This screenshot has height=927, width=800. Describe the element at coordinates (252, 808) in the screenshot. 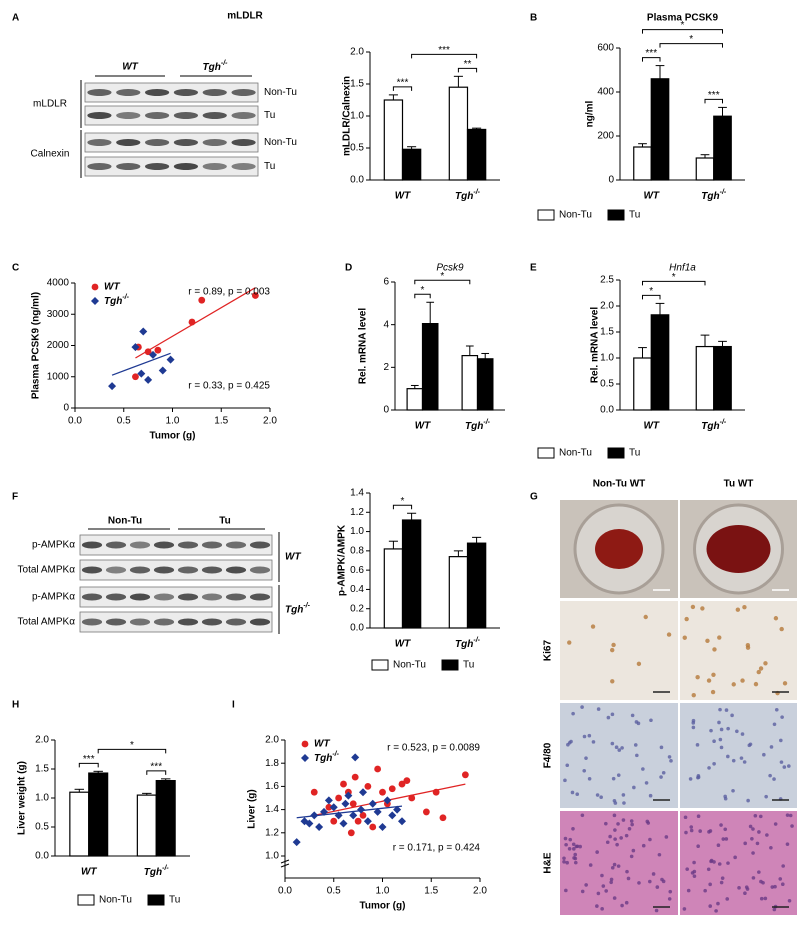

I see `y-axis-label: Liver (g)` at that location.